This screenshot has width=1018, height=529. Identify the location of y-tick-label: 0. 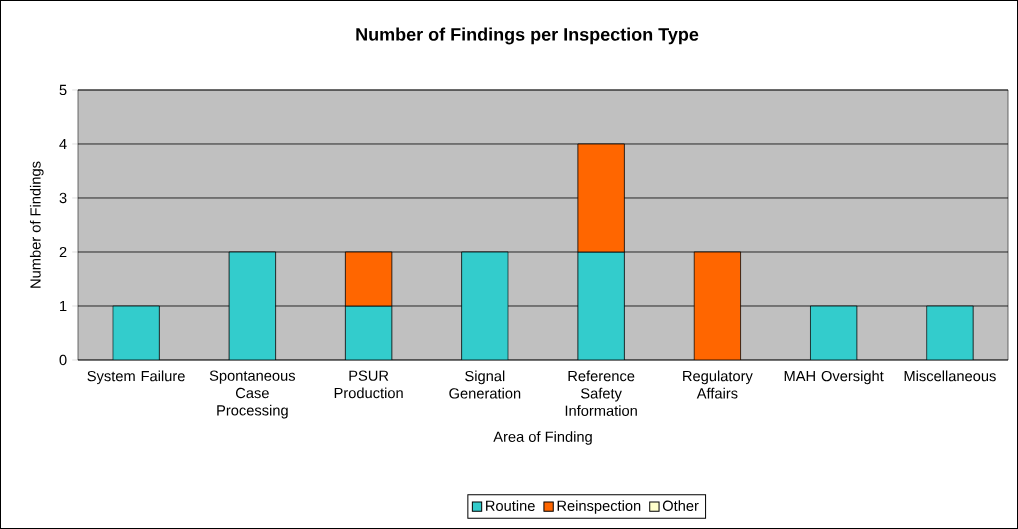
(63, 360).